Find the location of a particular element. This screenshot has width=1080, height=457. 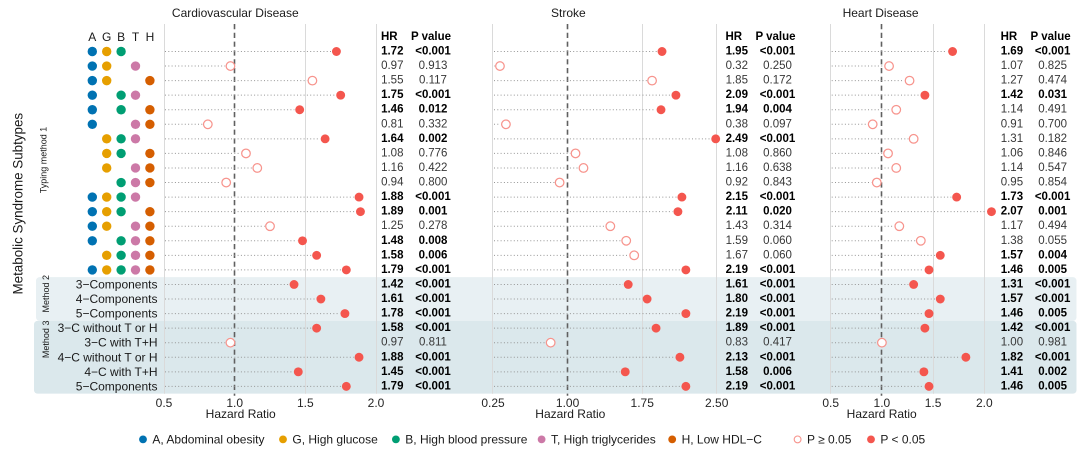

svg-text: 0.846 is located at coordinates (1052, 153).